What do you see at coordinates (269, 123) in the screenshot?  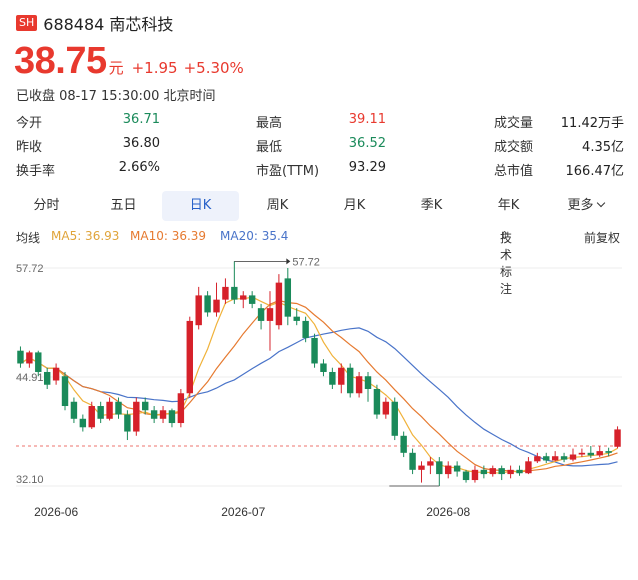 I see `stat-label: 最高` at bounding box center [269, 123].